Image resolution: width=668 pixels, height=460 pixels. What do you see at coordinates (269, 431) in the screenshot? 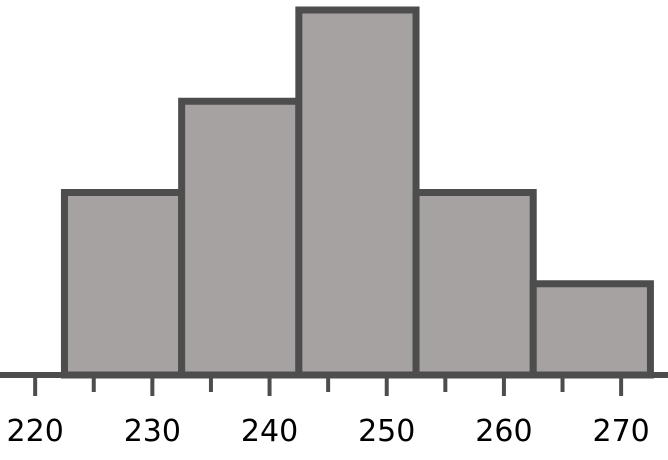
I see `x-tick-label-240: 240` at bounding box center [269, 431].